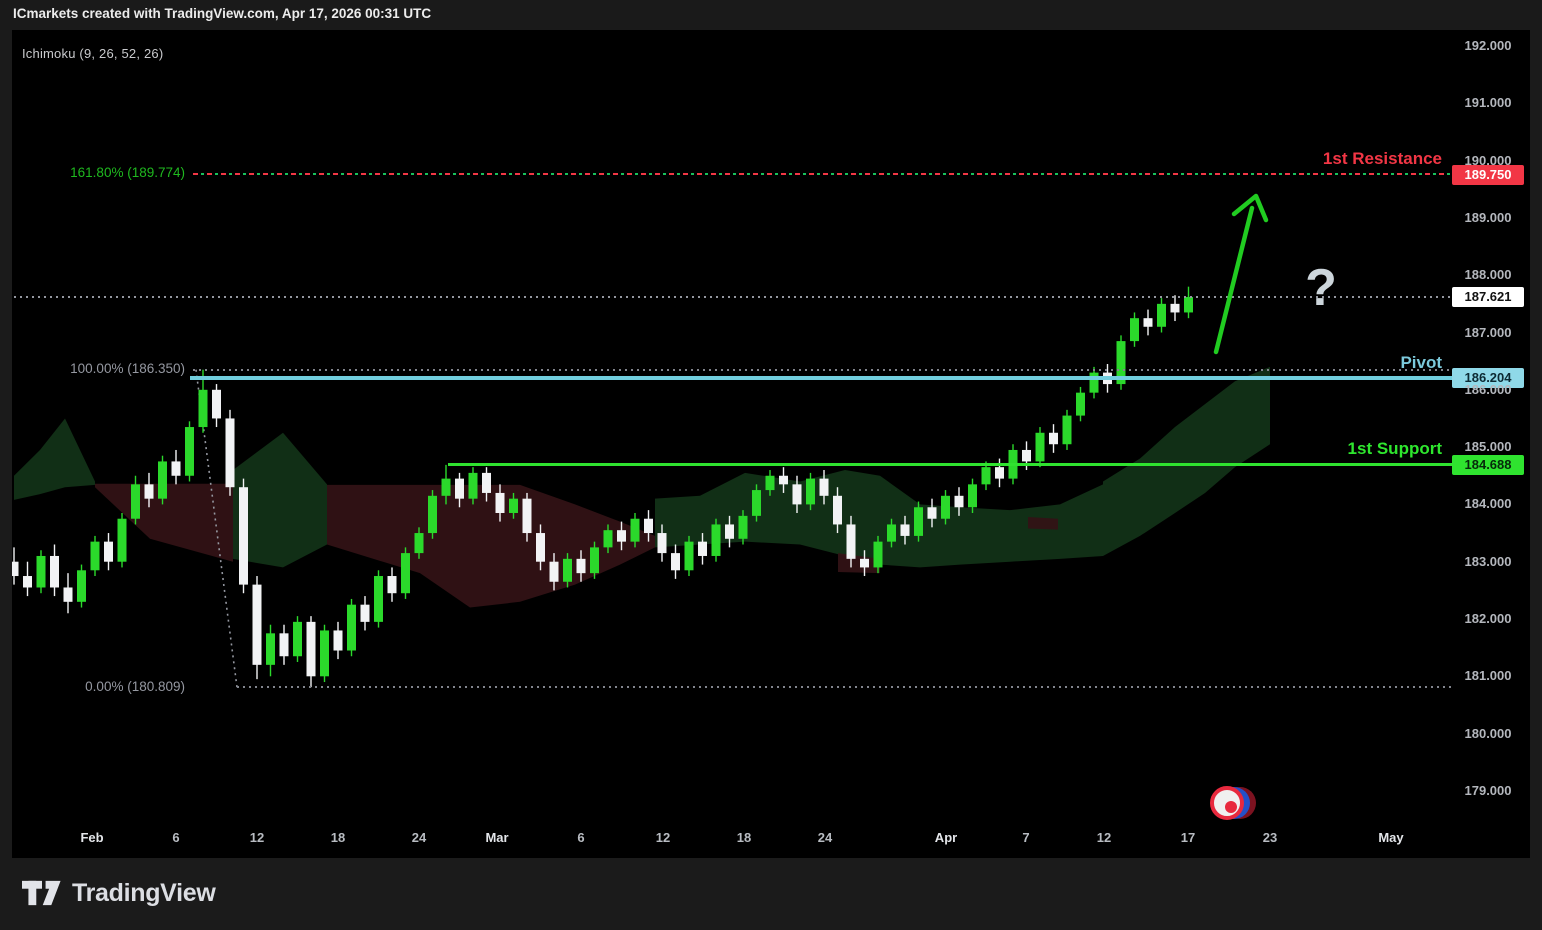  Describe the element at coordinates (1188, 837) in the screenshot. I see `x-axis-label: 17` at that location.